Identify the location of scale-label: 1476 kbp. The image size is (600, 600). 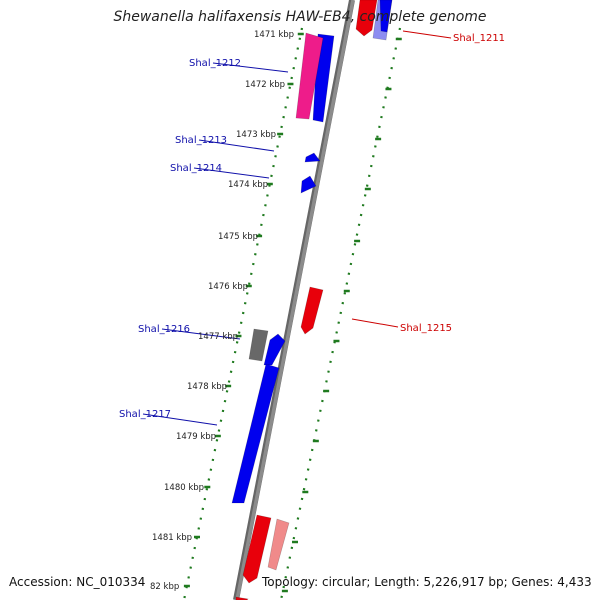
(228, 287).